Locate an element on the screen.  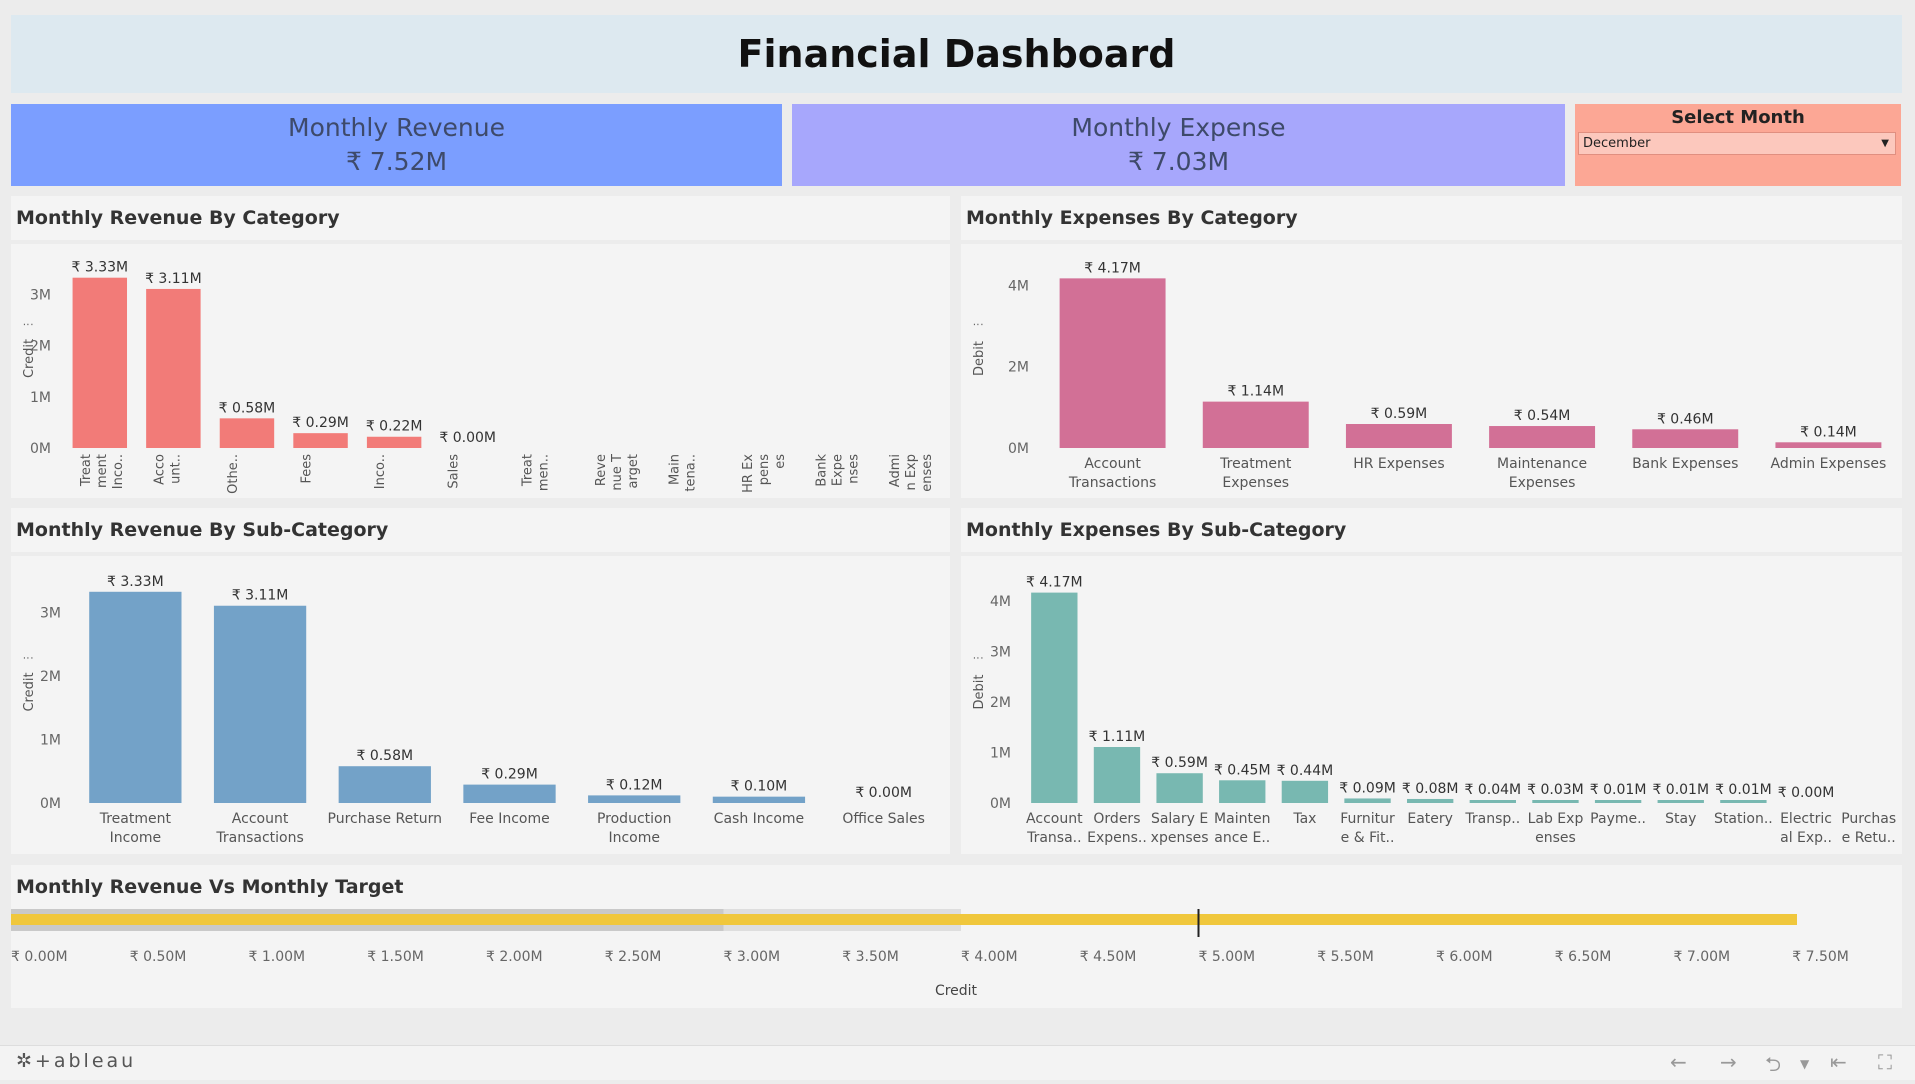
data-label: ₹ 0.01M is located at coordinates (1680, 790).